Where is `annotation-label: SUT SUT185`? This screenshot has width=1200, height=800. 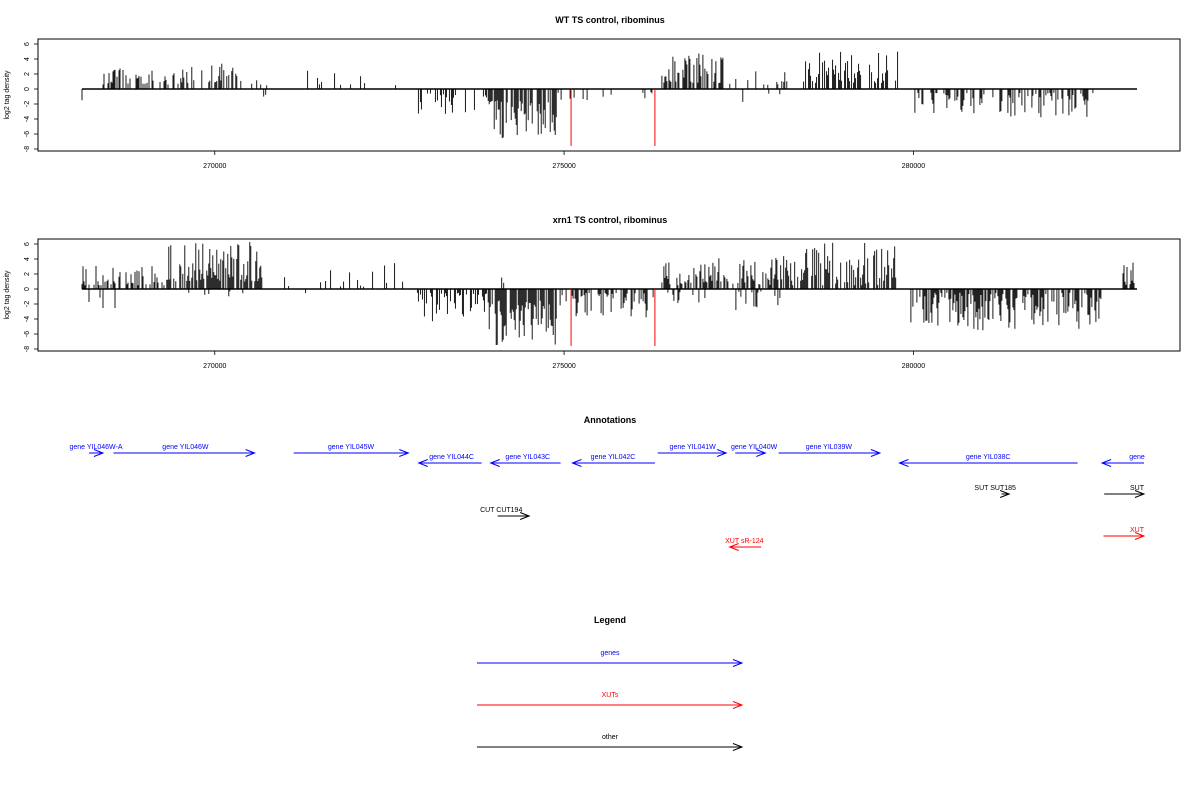 annotation-label: SUT SUT185 is located at coordinates (995, 488).